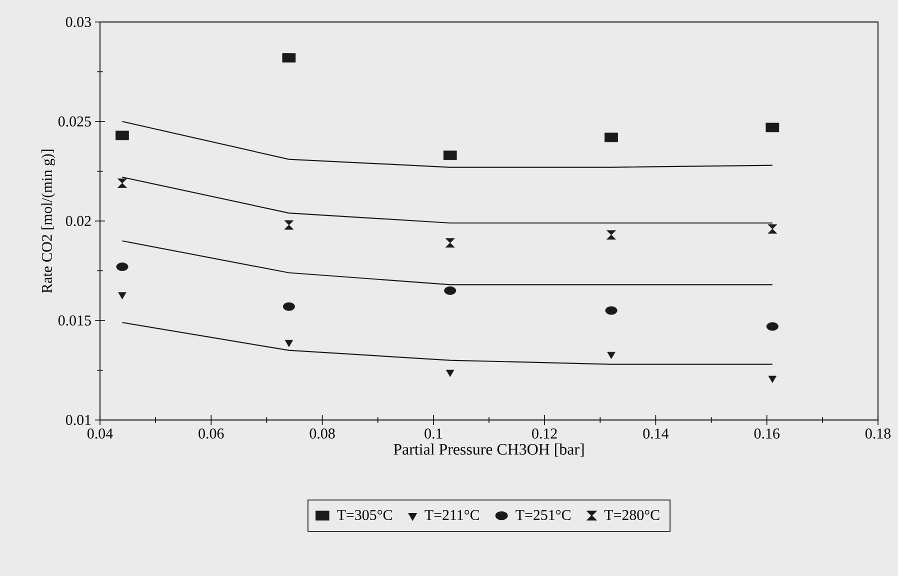 The width and height of the screenshot is (898, 576). Describe the element at coordinates (656, 433) in the screenshot. I see `x-tick-label: 0.14` at that location.